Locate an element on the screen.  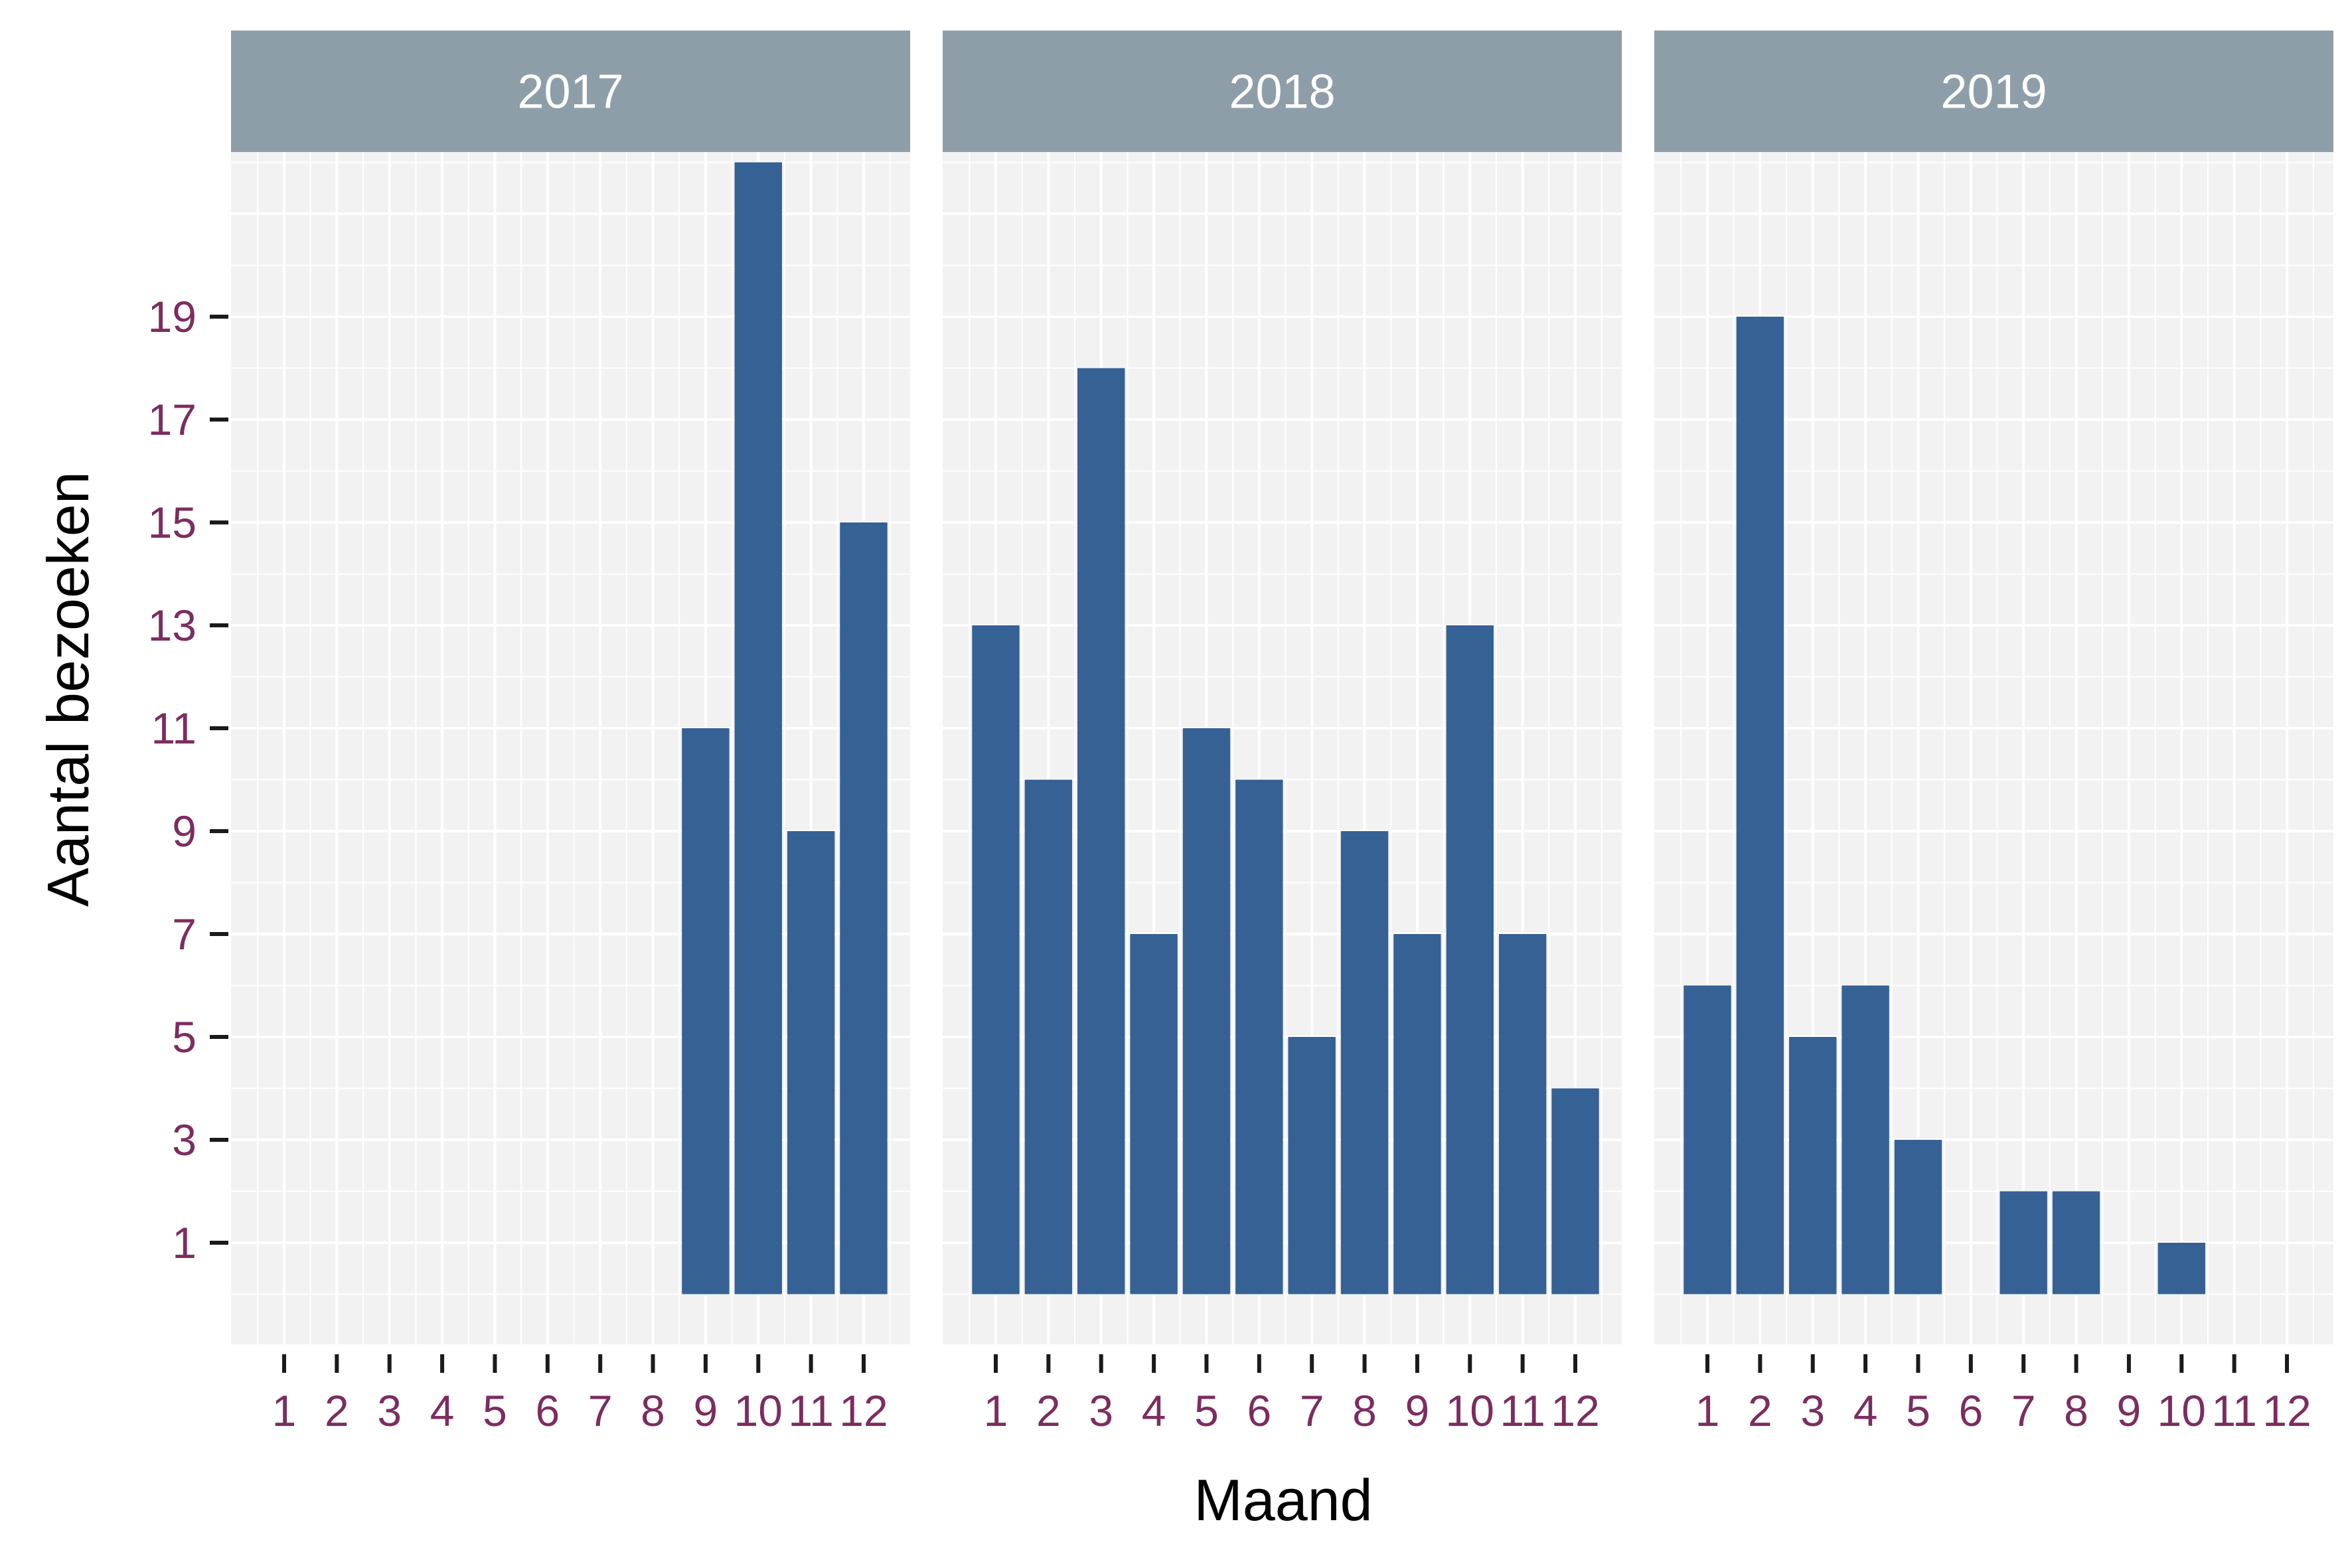
facet-strip-label: 2017 is located at coordinates (570, 93).